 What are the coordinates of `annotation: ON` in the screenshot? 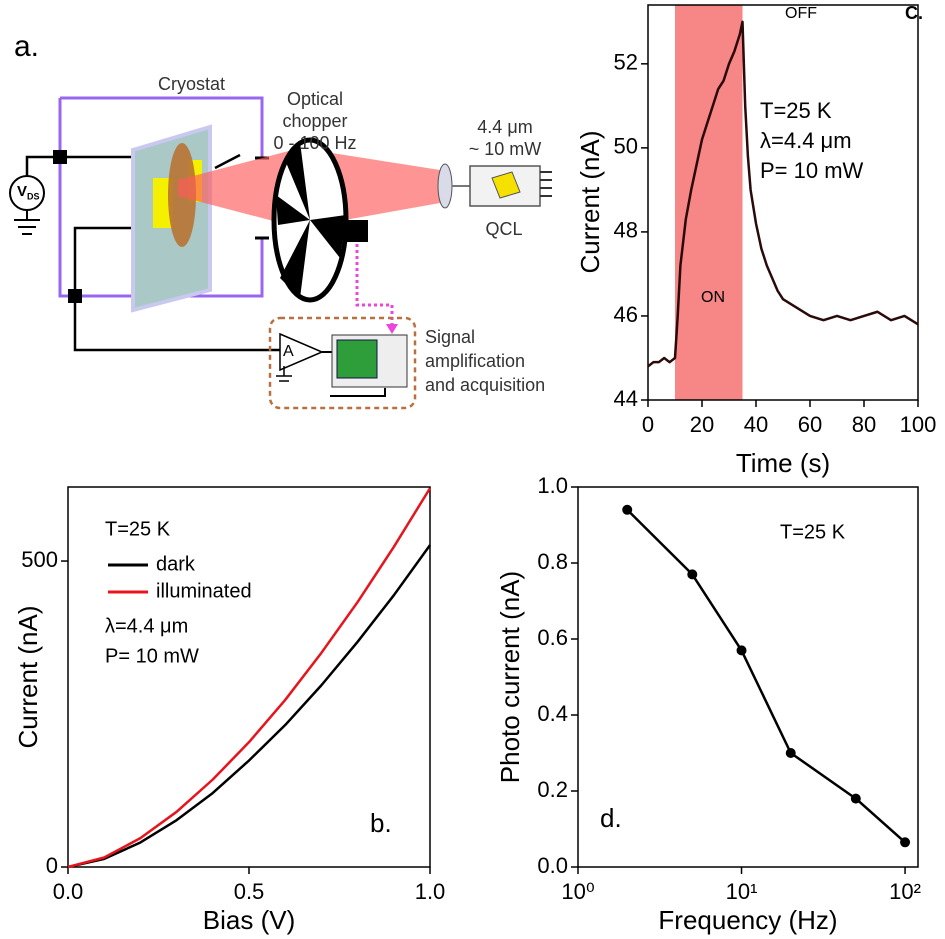 It's located at (713, 297).